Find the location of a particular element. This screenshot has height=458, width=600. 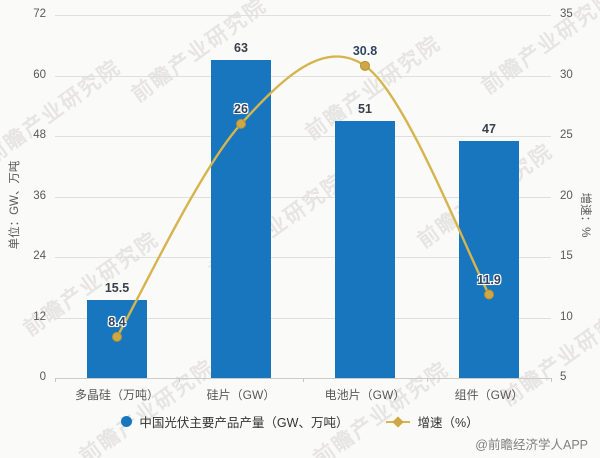

right-axis-tick-label: 25 is located at coordinates (566, 135).